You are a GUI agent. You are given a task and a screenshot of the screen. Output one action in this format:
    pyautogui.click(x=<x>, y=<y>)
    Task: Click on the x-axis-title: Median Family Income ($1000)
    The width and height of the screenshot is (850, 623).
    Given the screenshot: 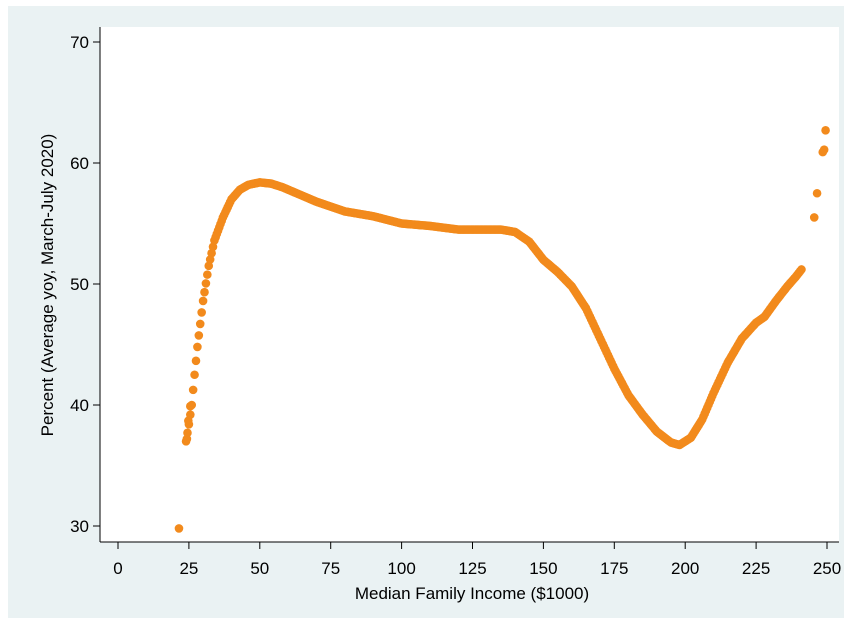 What is the action you would take?
    pyautogui.click(x=472, y=593)
    